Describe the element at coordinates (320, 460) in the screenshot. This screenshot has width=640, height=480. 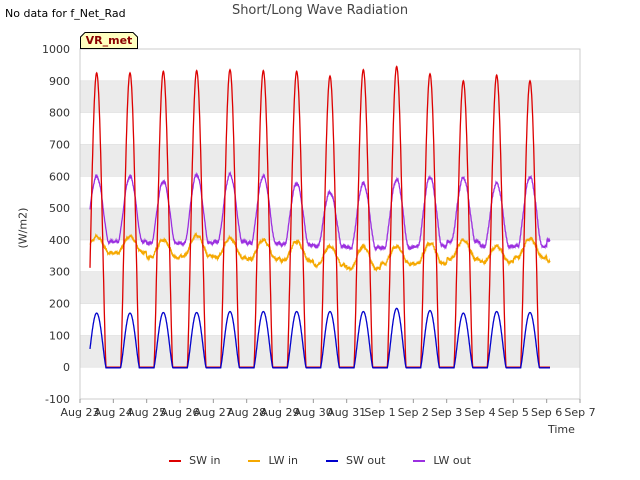
I see `legend: SW in LW in SW out LW out` at that location.